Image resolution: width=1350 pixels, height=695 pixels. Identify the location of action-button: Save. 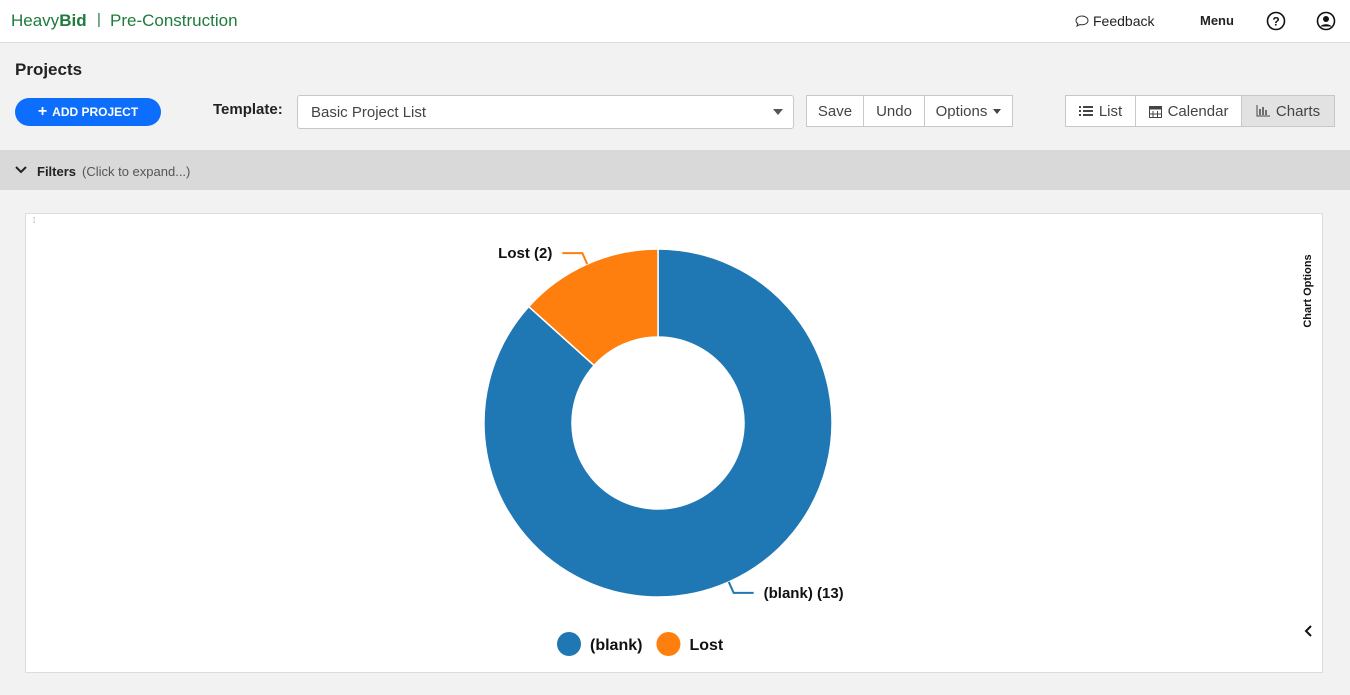
(835, 111).